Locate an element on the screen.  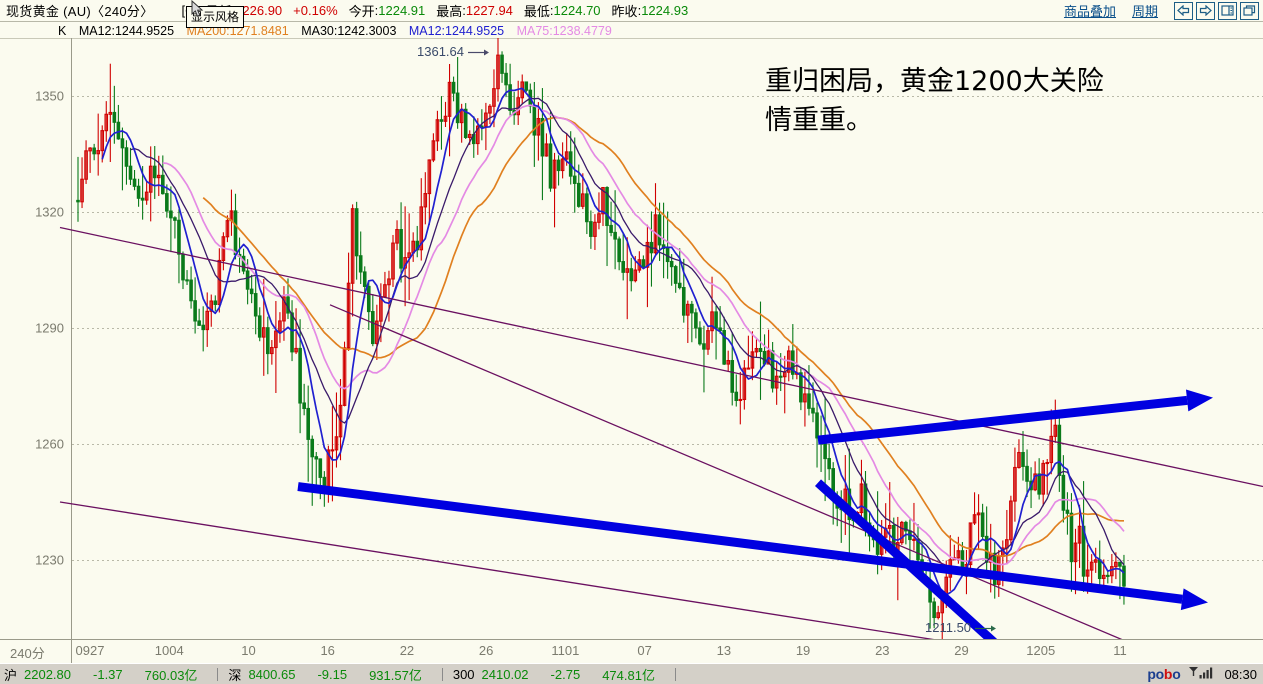
x-axis-tick-1004: 1004 is located at coordinates (169, 650).